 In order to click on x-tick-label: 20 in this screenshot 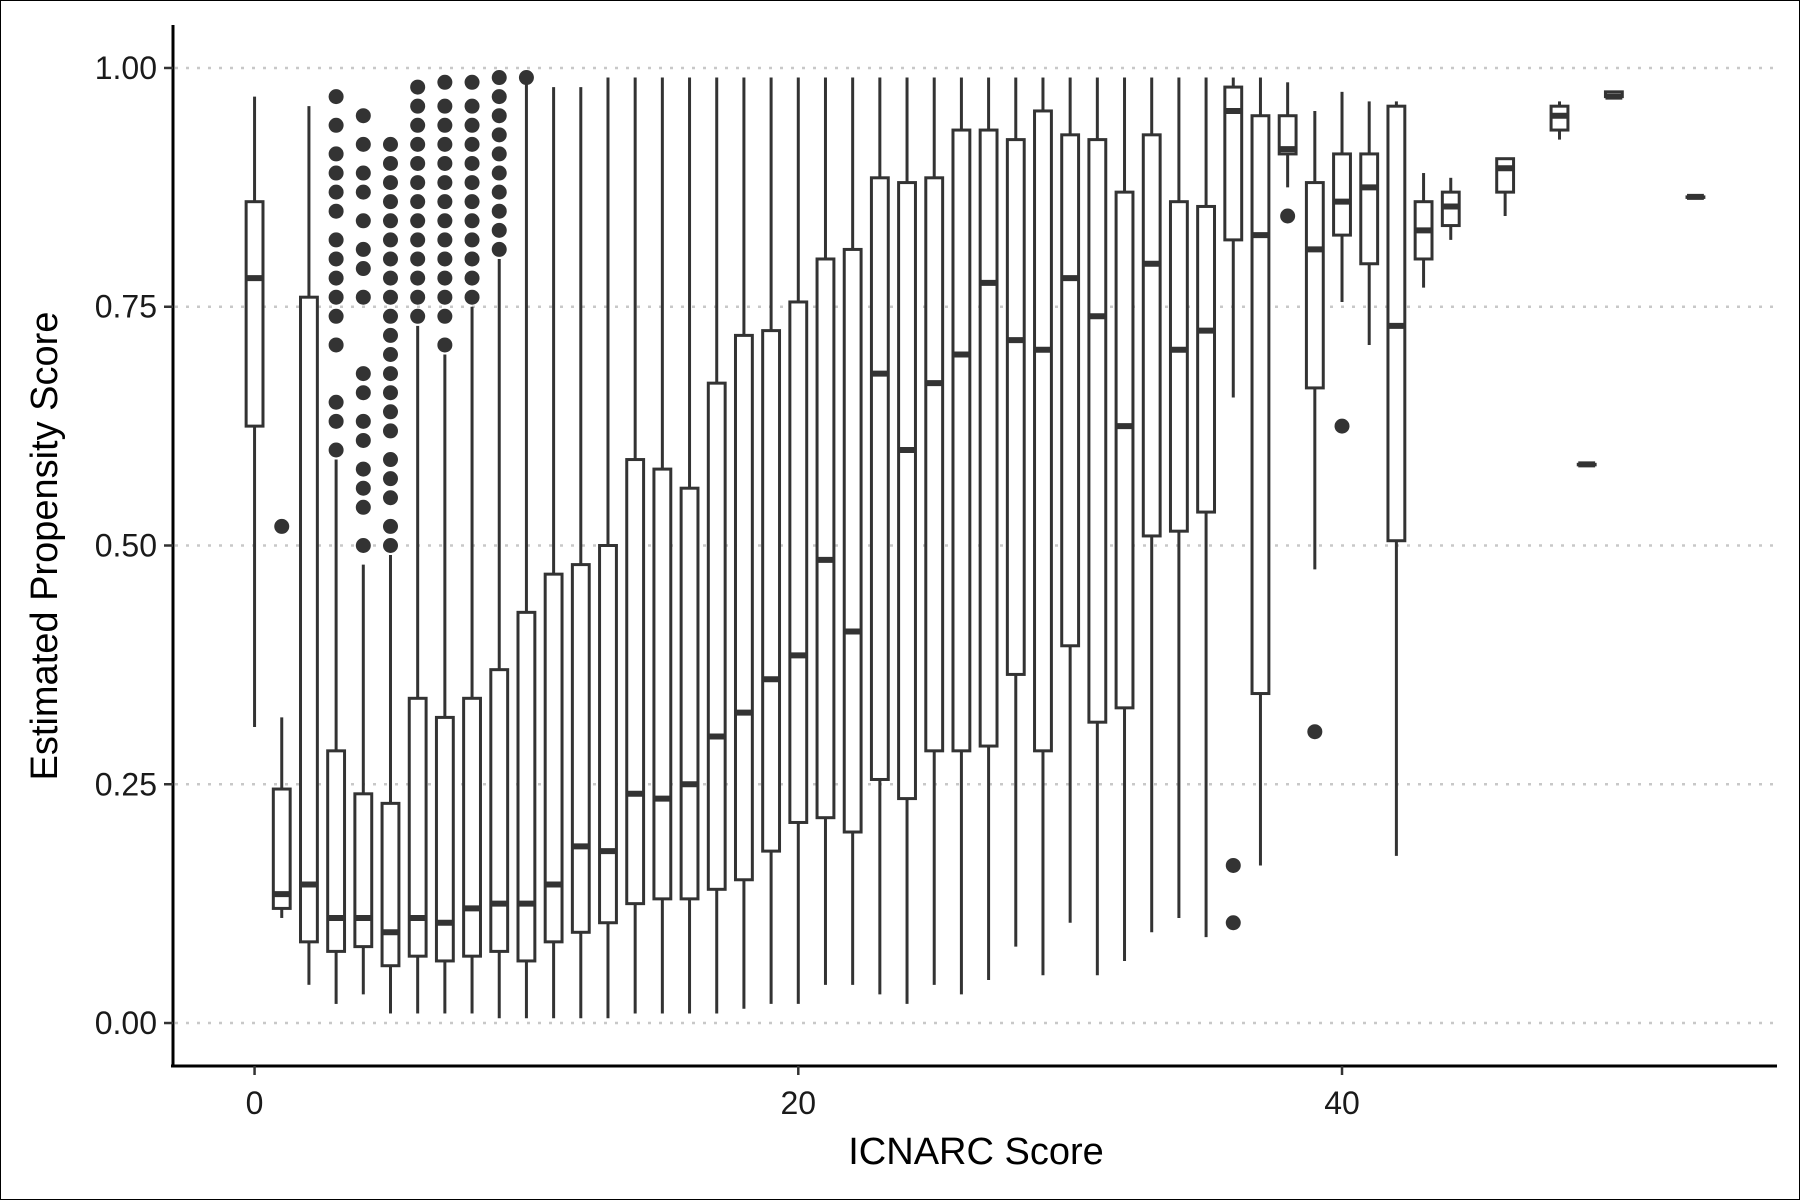, I will do `click(798, 1103)`.